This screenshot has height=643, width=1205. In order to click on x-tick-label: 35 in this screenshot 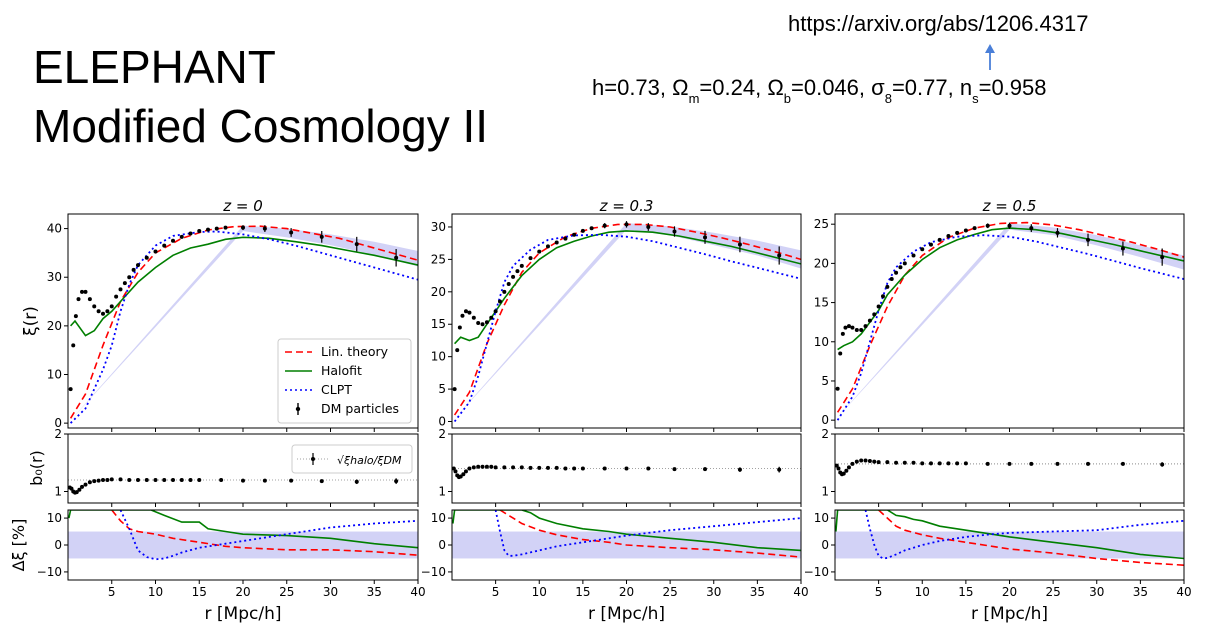, I will do `click(374, 592)`.